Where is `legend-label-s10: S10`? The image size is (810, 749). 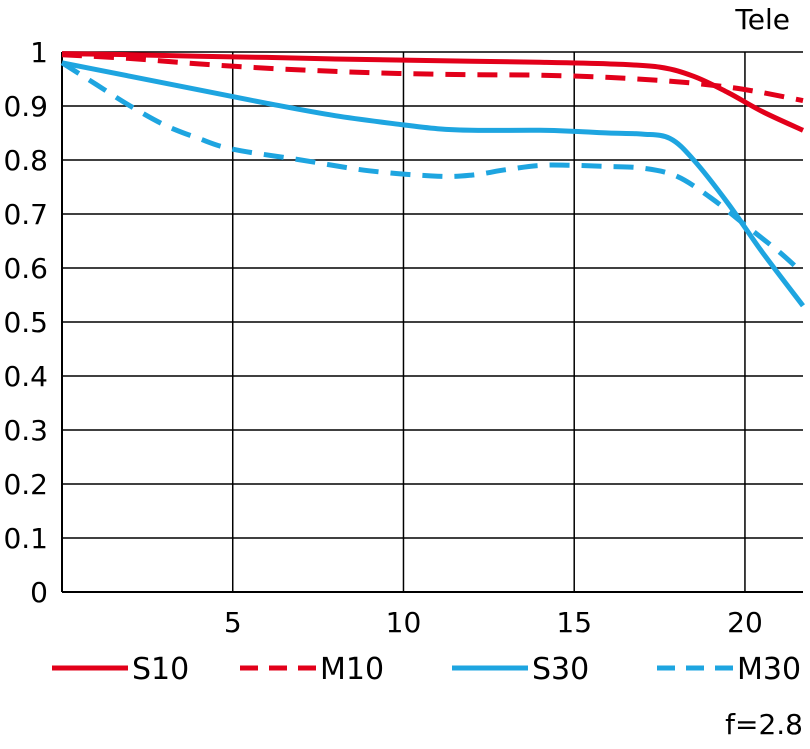 legend-label-s10: S10 is located at coordinates (160, 669).